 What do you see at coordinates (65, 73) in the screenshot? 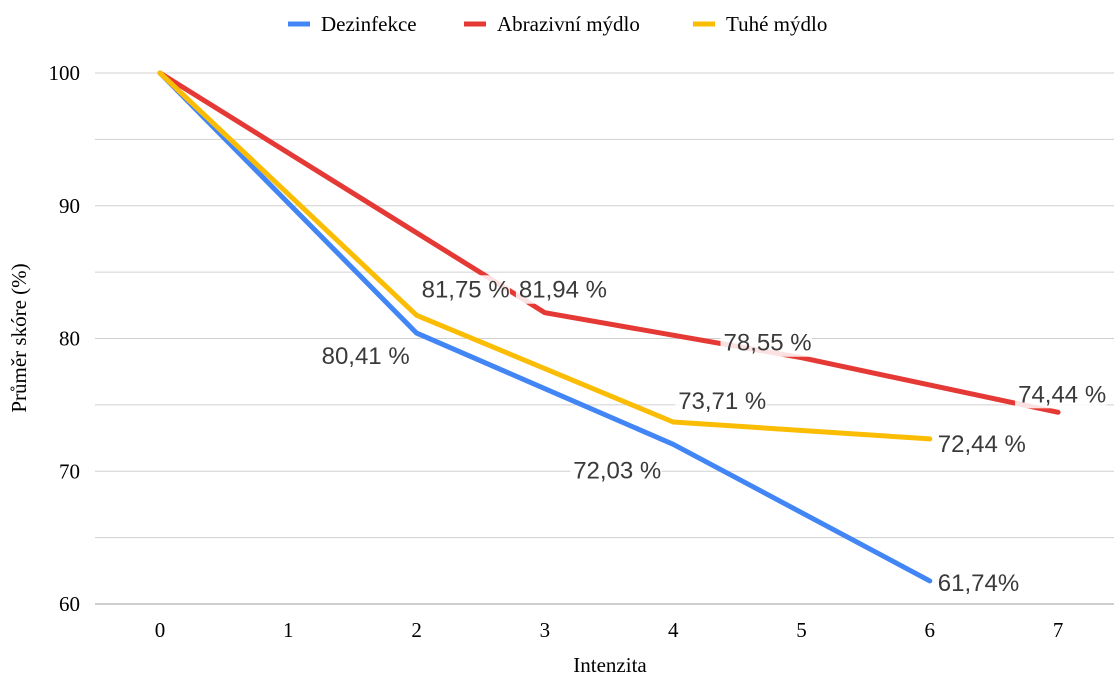
I see `y-tick-label: 100` at bounding box center [65, 73].